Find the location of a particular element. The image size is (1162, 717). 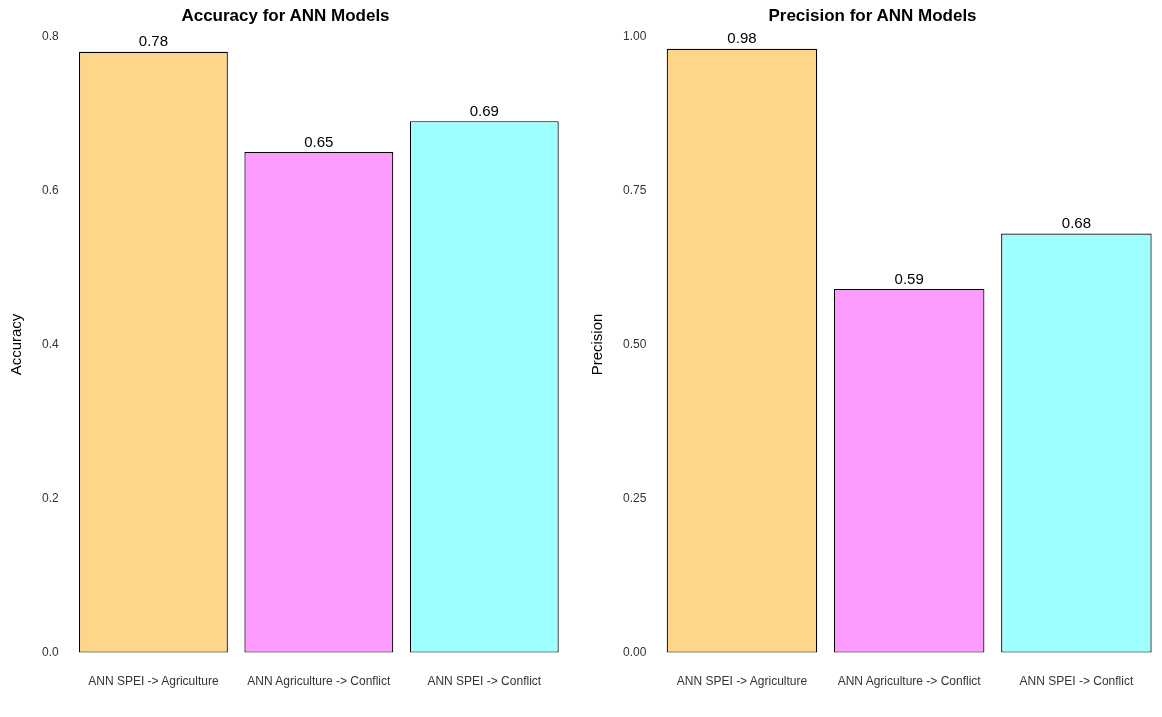

data-label: 0.98 is located at coordinates (742, 38).